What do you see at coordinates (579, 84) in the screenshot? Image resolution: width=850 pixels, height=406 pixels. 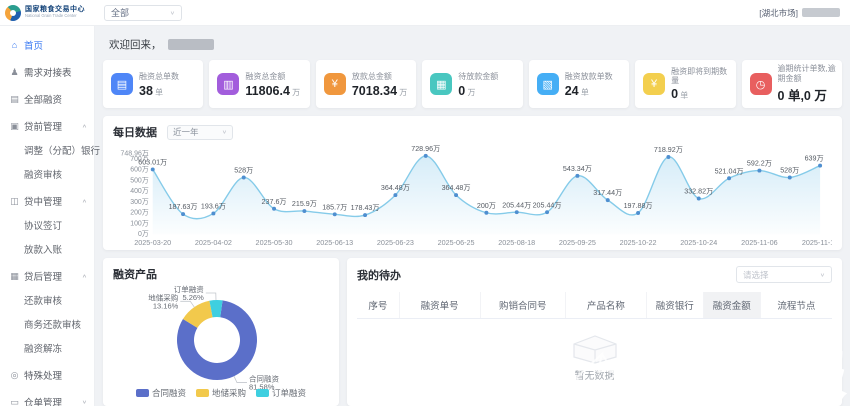 I see `stat-card-4: ▧ 融资放款单数 24 单` at bounding box center [579, 84].